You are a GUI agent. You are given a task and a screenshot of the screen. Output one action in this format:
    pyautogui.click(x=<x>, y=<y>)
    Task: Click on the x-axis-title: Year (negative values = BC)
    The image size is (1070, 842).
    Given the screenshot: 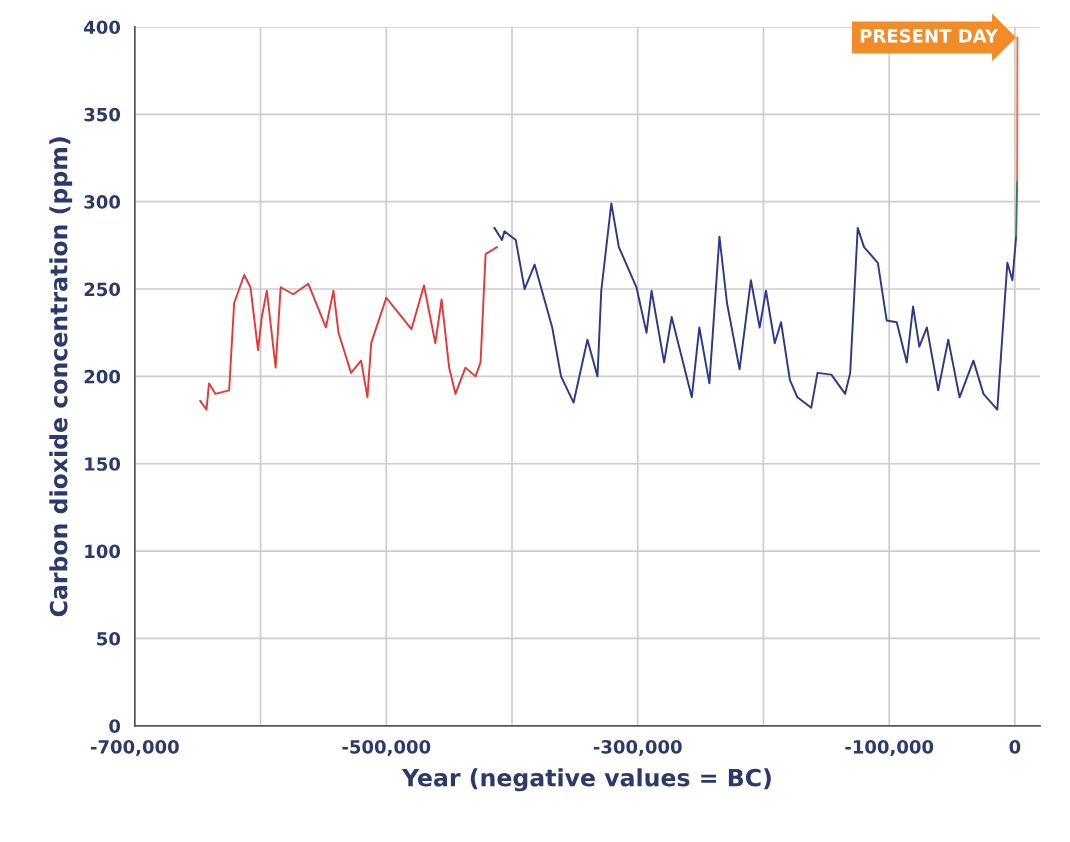 What is the action you would take?
    pyautogui.click(x=586, y=780)
    